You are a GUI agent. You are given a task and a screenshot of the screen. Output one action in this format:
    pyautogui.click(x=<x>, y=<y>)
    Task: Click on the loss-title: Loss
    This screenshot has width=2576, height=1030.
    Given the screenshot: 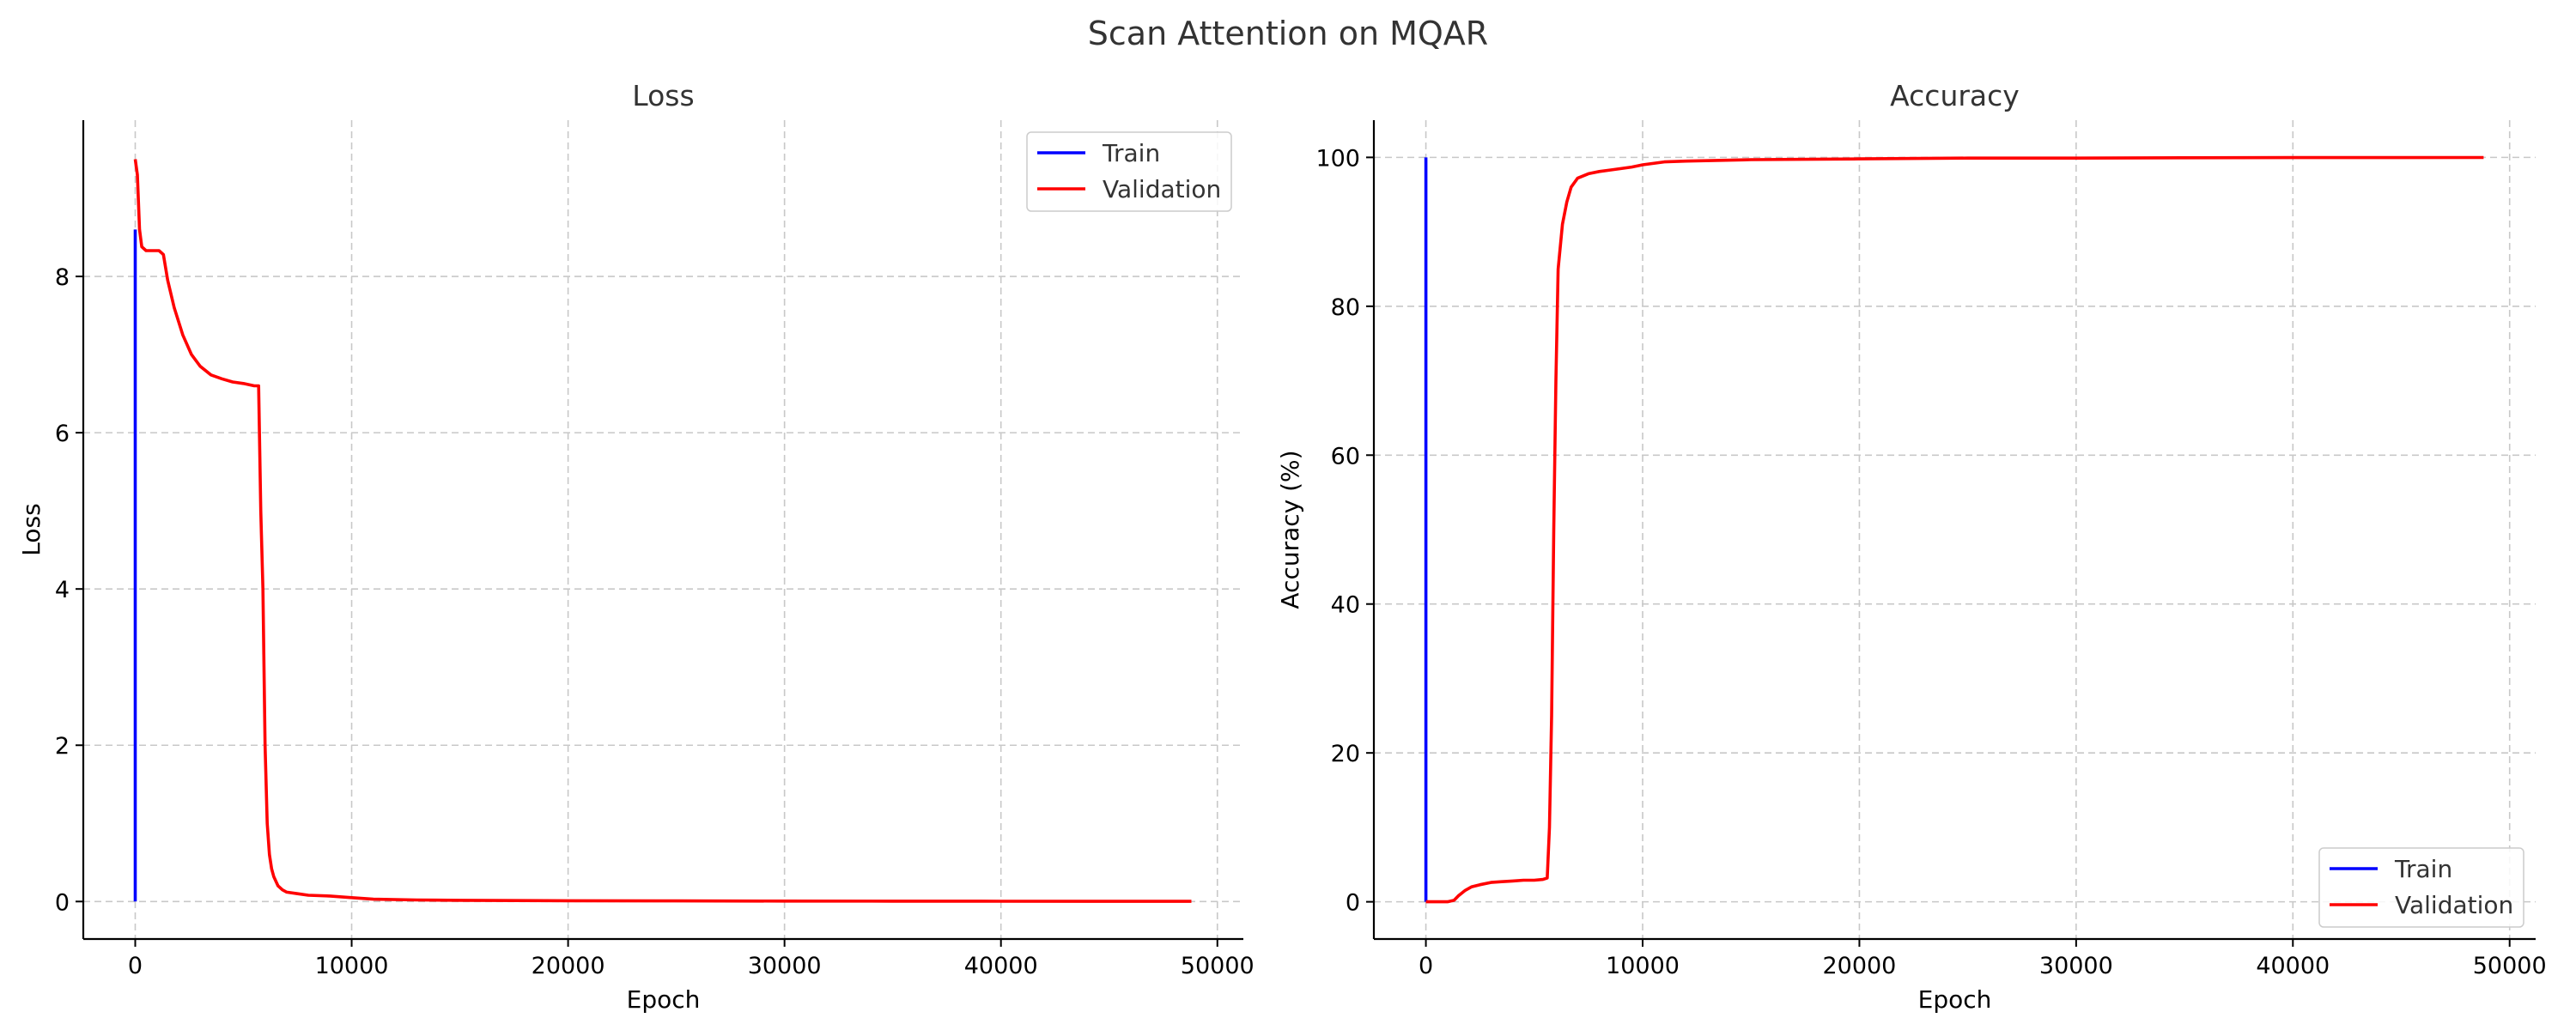 What is the action you would take?
    pyautogui.click(x=663, y=95)
    